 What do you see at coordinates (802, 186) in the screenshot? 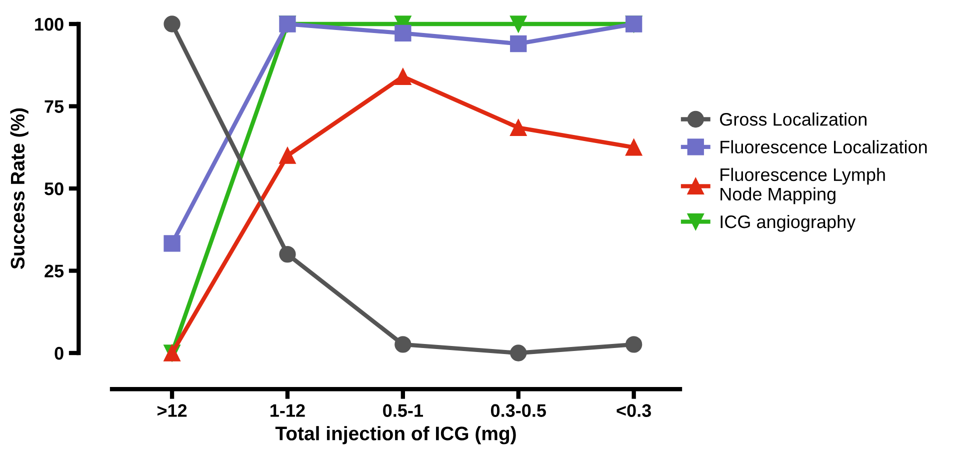
I see `legend-label: Fluorescence Lymph Node Mapping` at bounding box center [802, 186].